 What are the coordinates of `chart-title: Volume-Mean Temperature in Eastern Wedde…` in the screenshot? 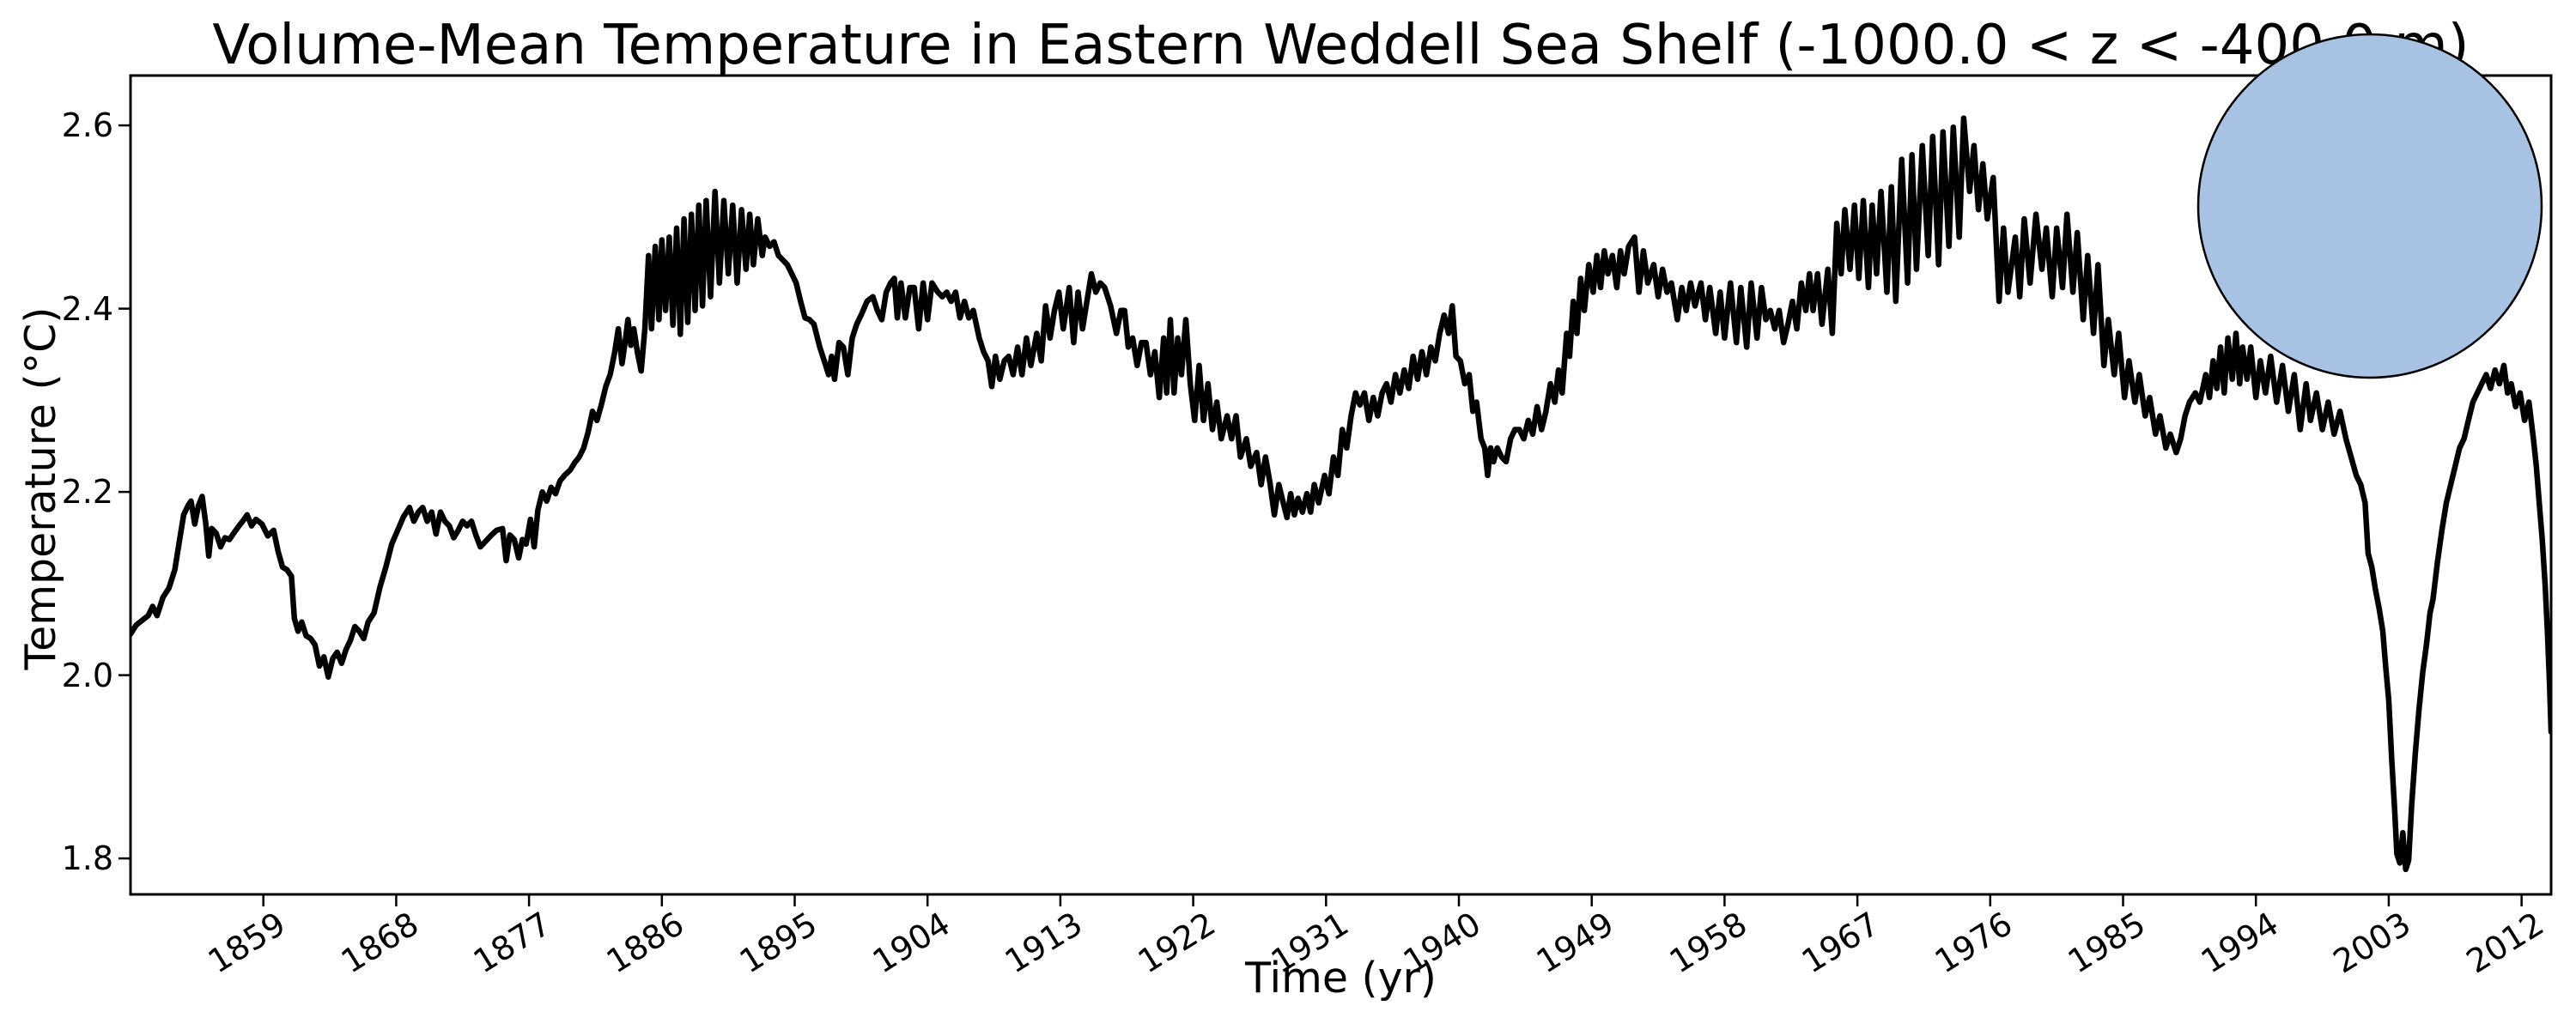 It's located at (1341, 45).